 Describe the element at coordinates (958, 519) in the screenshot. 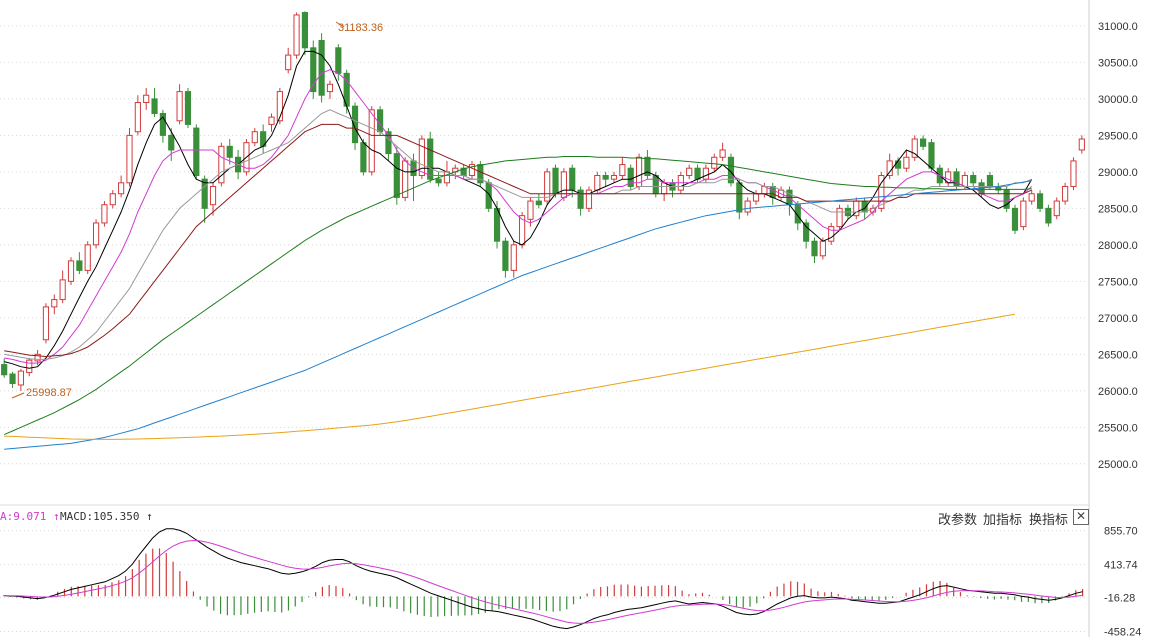

I see `change-params-button: 改参数` at that location.